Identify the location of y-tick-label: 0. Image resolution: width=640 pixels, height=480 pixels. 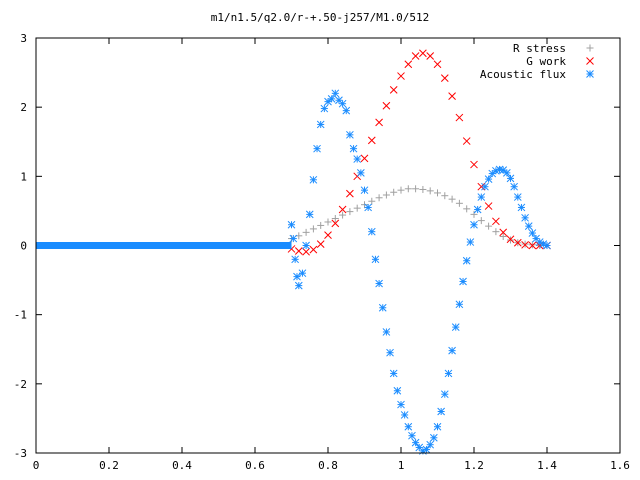
(23, 246).